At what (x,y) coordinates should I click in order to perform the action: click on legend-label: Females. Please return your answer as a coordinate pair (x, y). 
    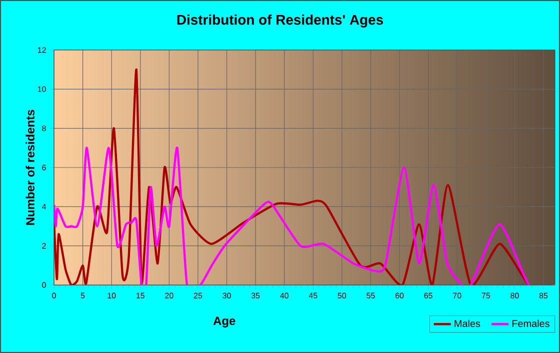
    Looking at the image, I should click on (531, 324).